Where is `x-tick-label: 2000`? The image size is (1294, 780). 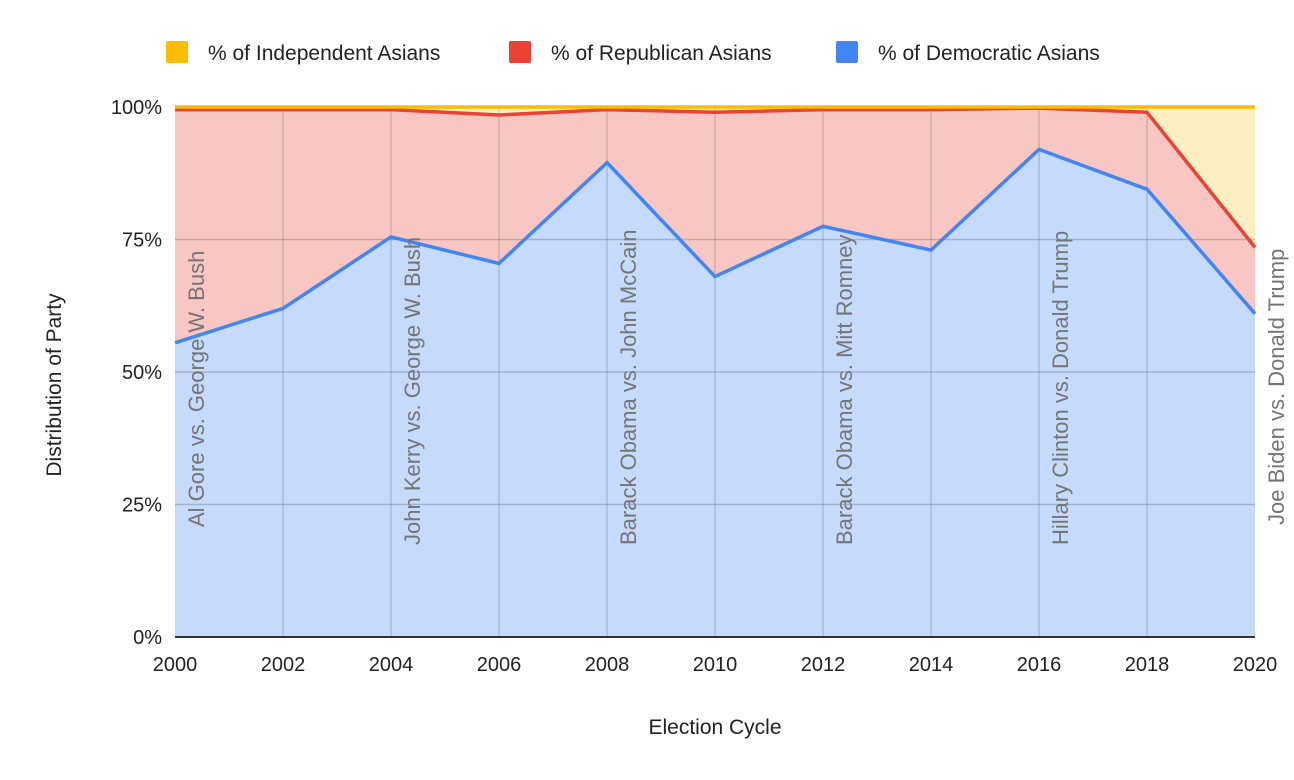 x-tick-label: 2000 is located at coordinates (175, 665).